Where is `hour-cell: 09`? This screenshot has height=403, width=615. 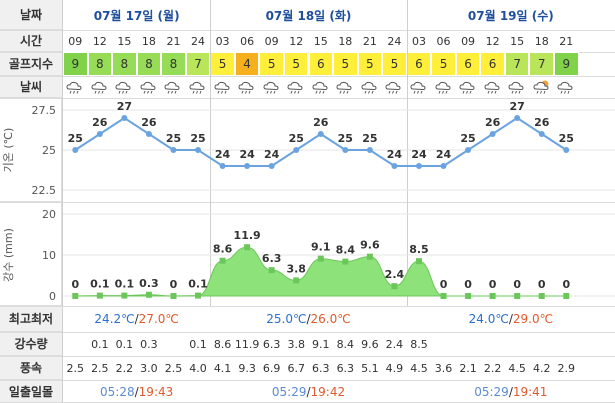
hour-cell: 09 is located at coordinates (271, 41).